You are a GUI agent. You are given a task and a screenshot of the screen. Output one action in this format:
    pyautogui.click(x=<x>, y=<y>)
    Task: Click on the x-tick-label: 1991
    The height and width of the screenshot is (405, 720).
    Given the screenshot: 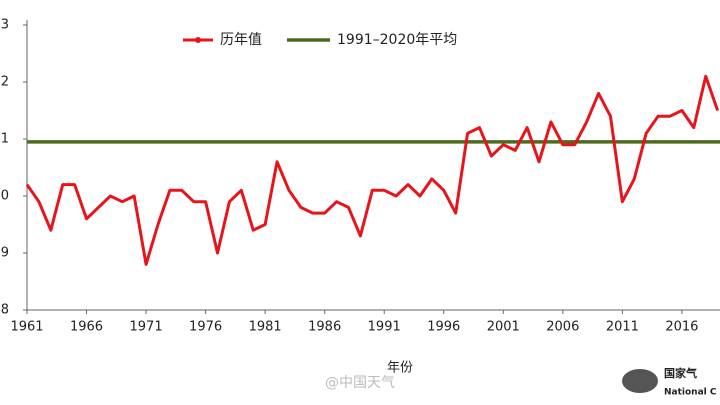 What is the action you would take?
    pyautogui.click(x=384, y=327)
    